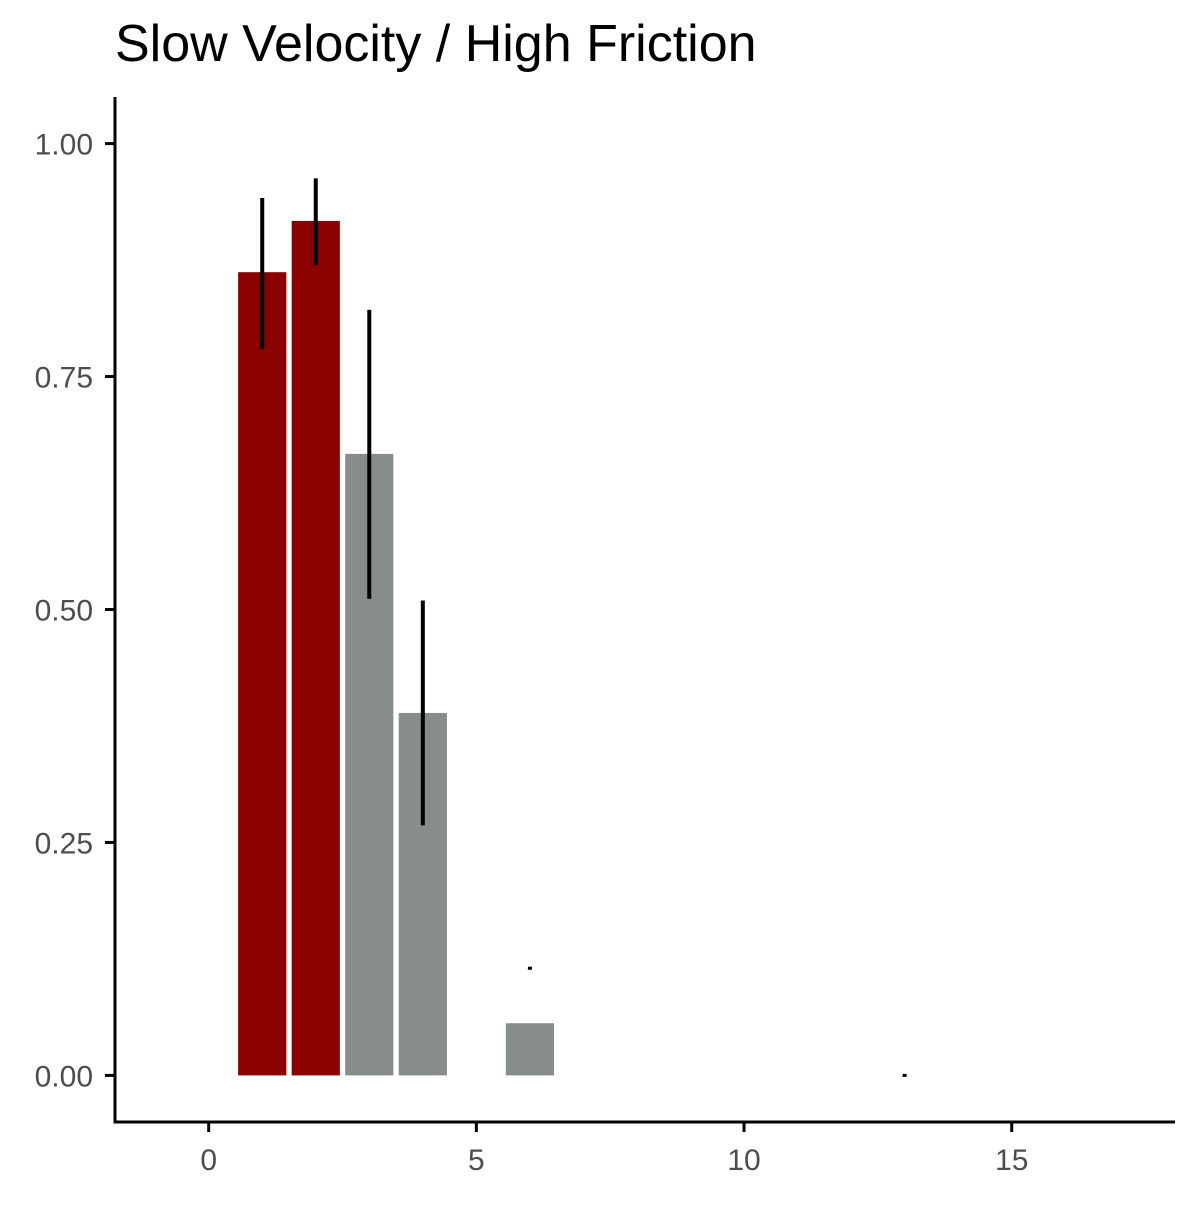  Describe the element at coordinates (64, 611) in the screenshot. I see `y-tick-label: 0.50` at that location.